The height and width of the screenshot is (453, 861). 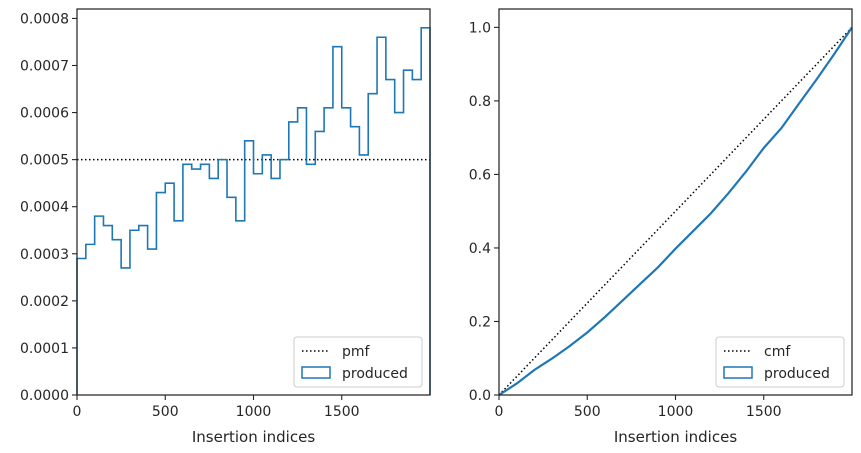 I want to click on y-tick-label: 0.0, so click(x=480, y=396).